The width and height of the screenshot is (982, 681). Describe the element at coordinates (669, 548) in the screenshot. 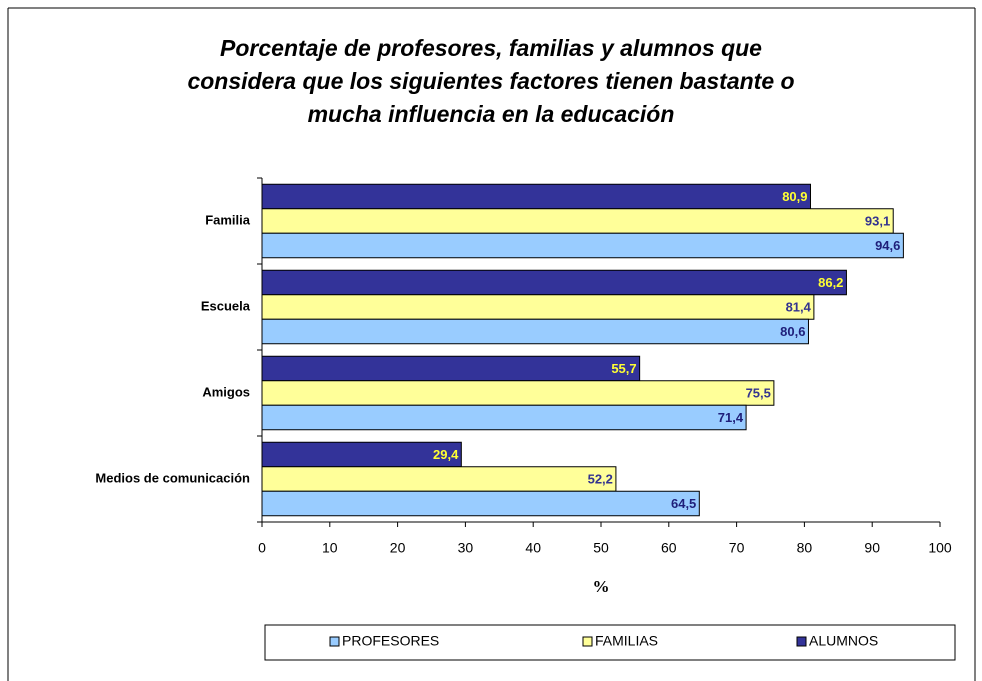

I see `x-tick-label: 60` at that location.